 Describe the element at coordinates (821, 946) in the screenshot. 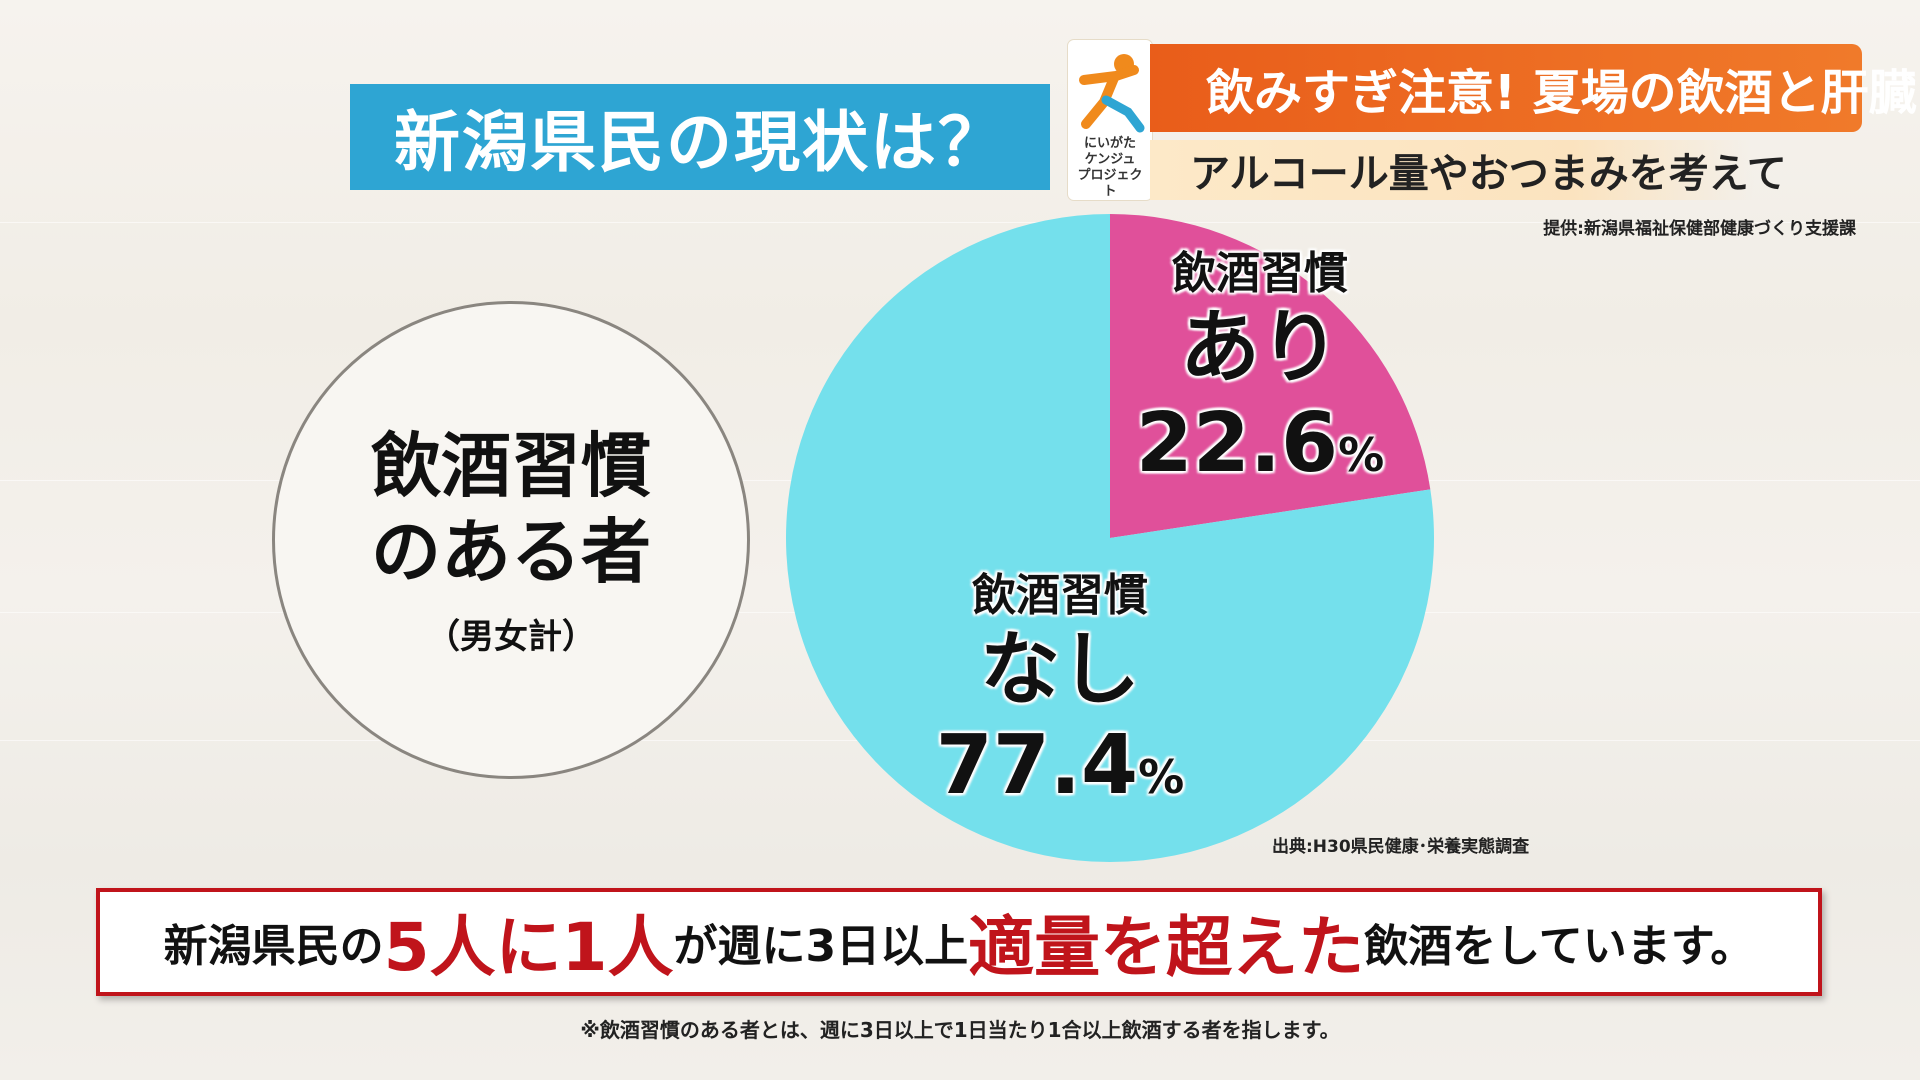

I see `banner-text-2: が週に3日以上` at that location.